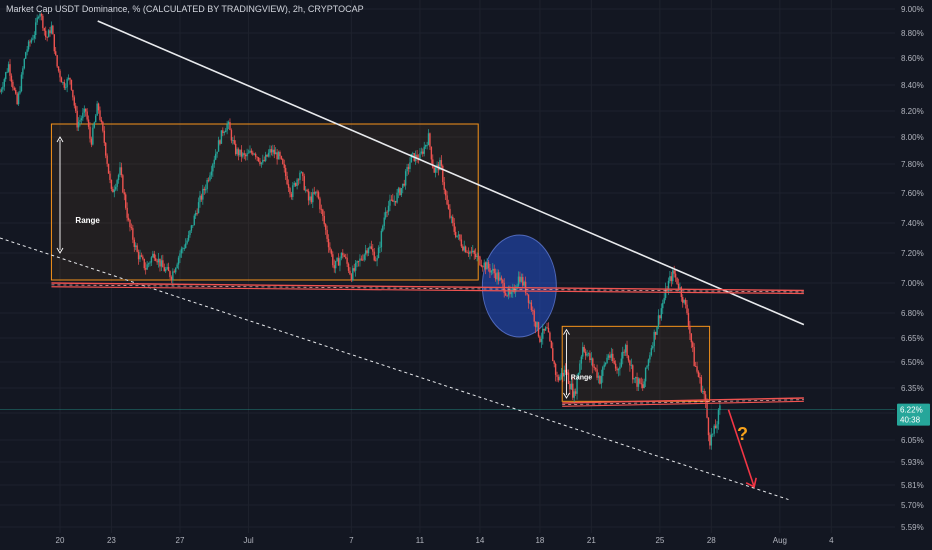  Describe the element at coordinates (831, 540) in the screenshot. I see `x-tick-label: 4` at that location.